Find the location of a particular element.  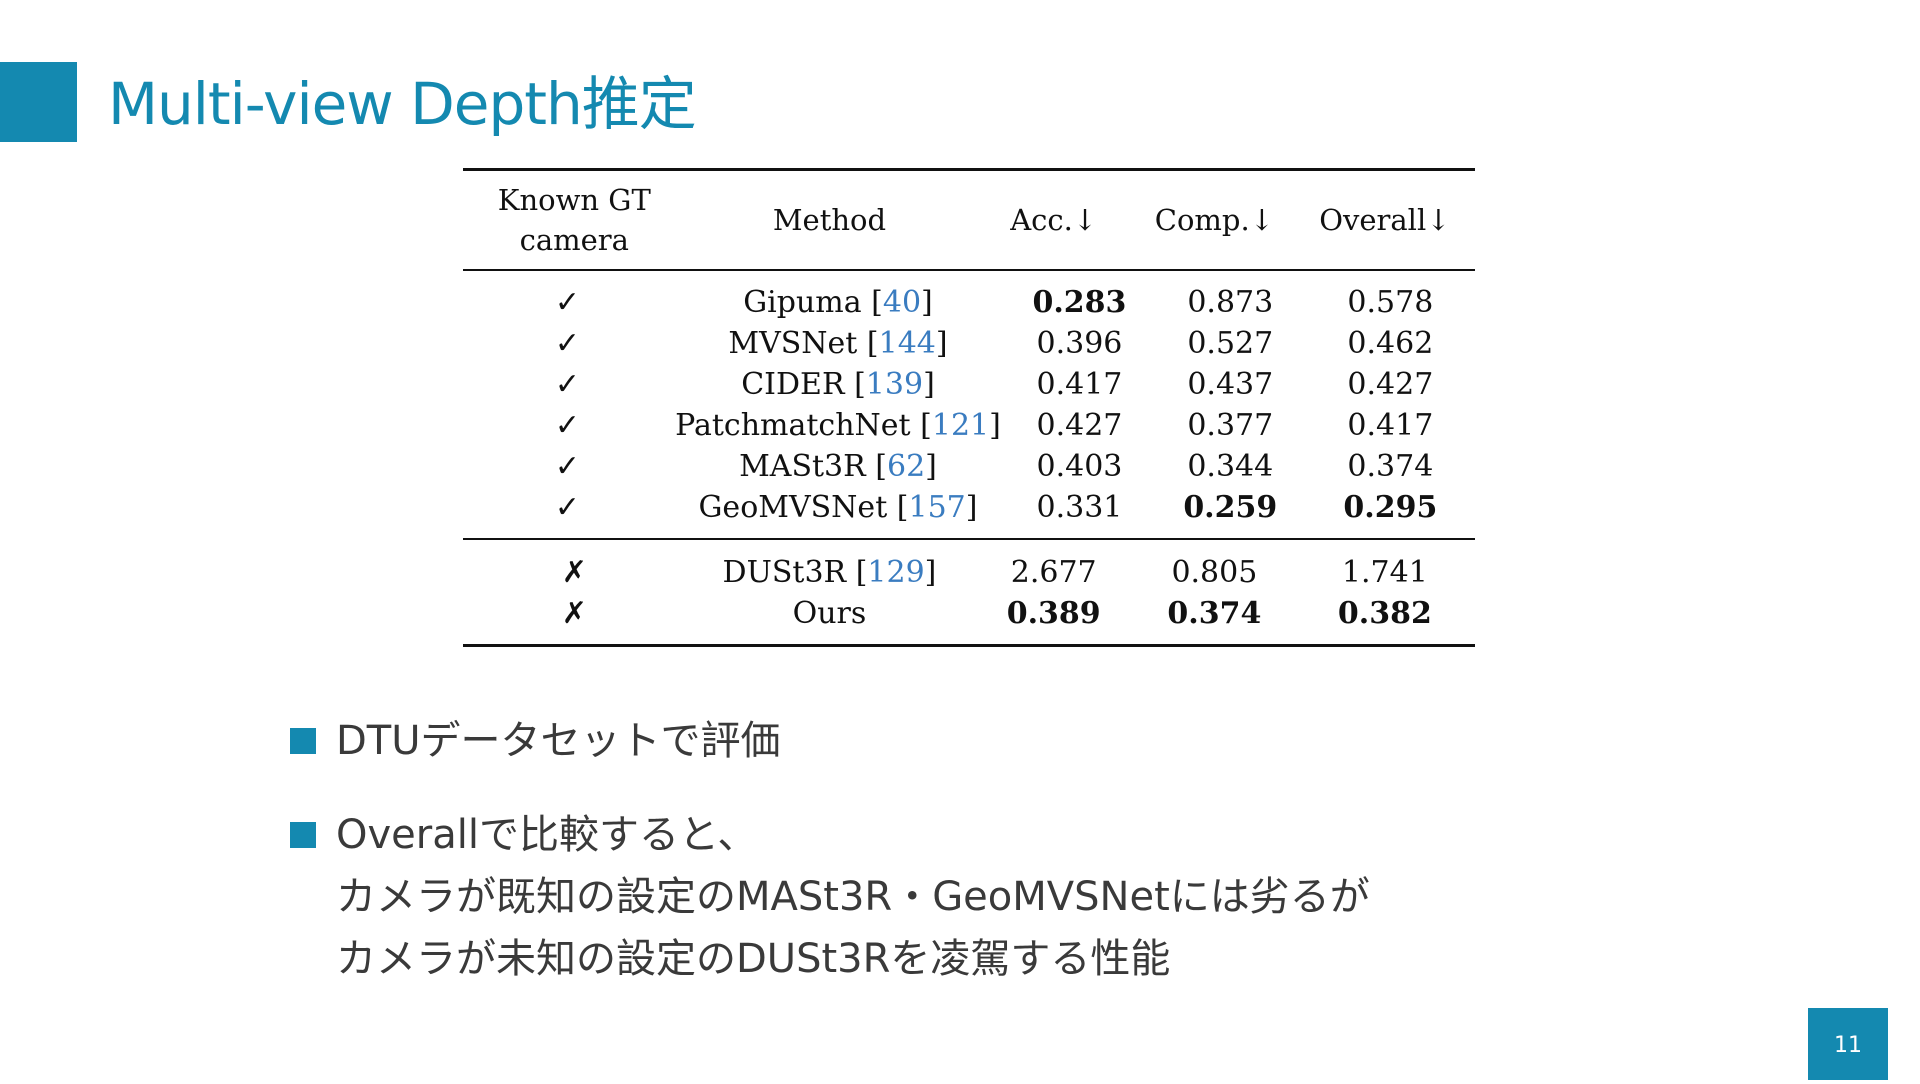

header-overall: Overall↓ is located at coordinates (1385, 220).